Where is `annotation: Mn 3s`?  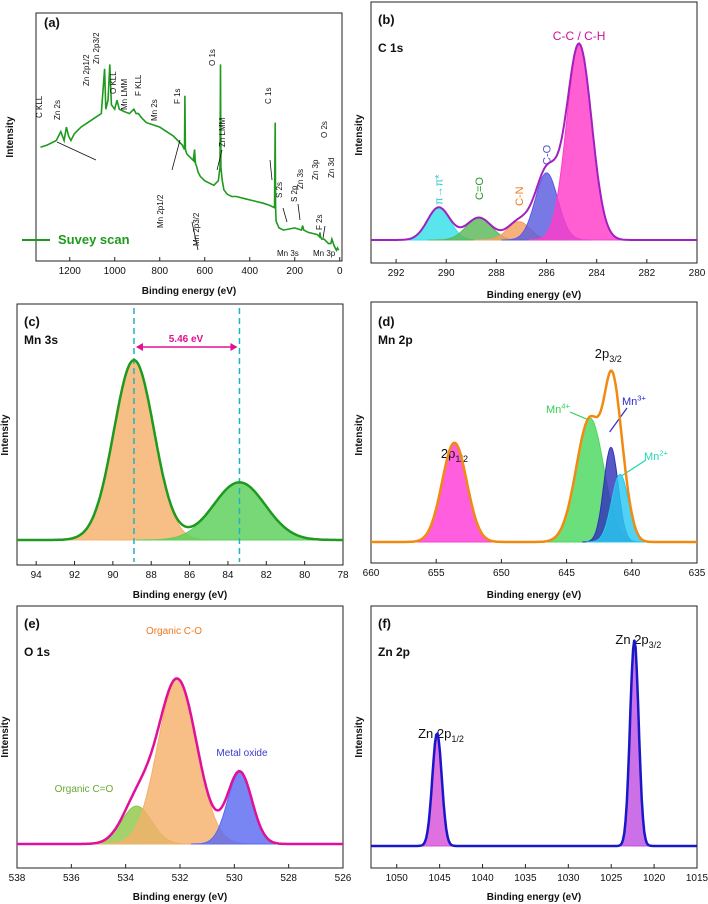
annotation: Mn 3s is located at coordinates (288, 253).